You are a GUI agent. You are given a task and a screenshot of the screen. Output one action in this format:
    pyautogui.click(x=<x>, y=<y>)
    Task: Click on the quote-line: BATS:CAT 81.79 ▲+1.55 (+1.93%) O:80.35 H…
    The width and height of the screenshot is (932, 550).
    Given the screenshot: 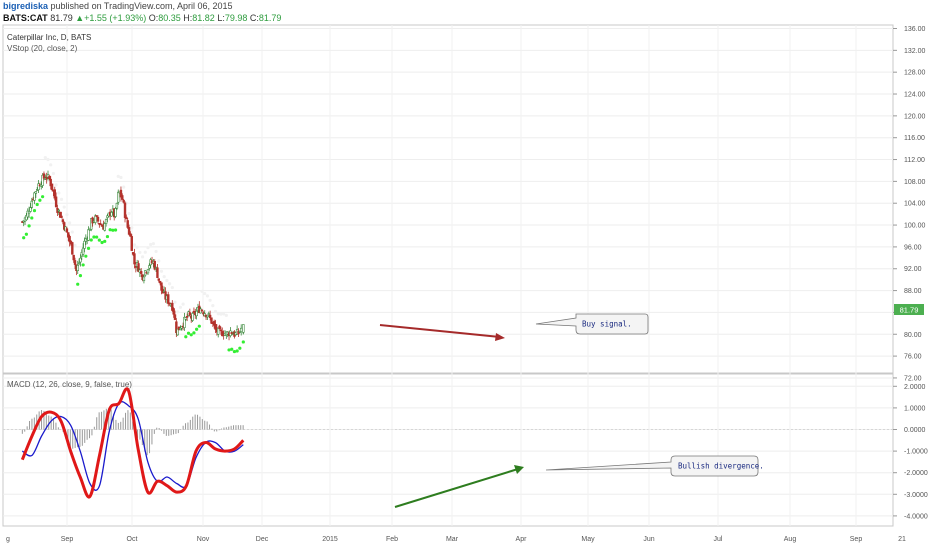 What is the action you would take?
    pyautogui.click(x=142, y=18)
    